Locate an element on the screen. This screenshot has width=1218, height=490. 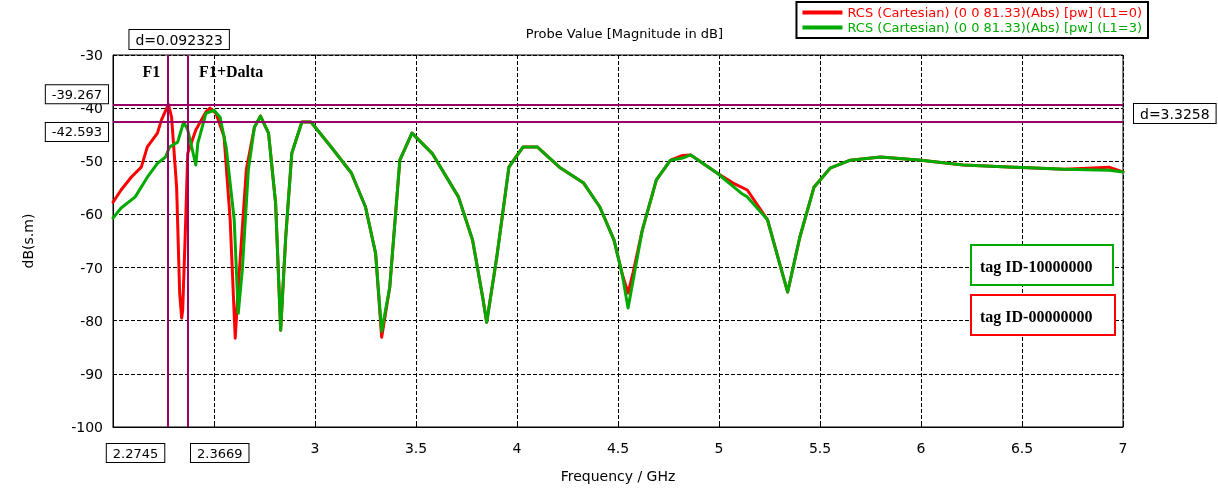
x-tick-label: 5.5 is located at coordinates (820, 448).